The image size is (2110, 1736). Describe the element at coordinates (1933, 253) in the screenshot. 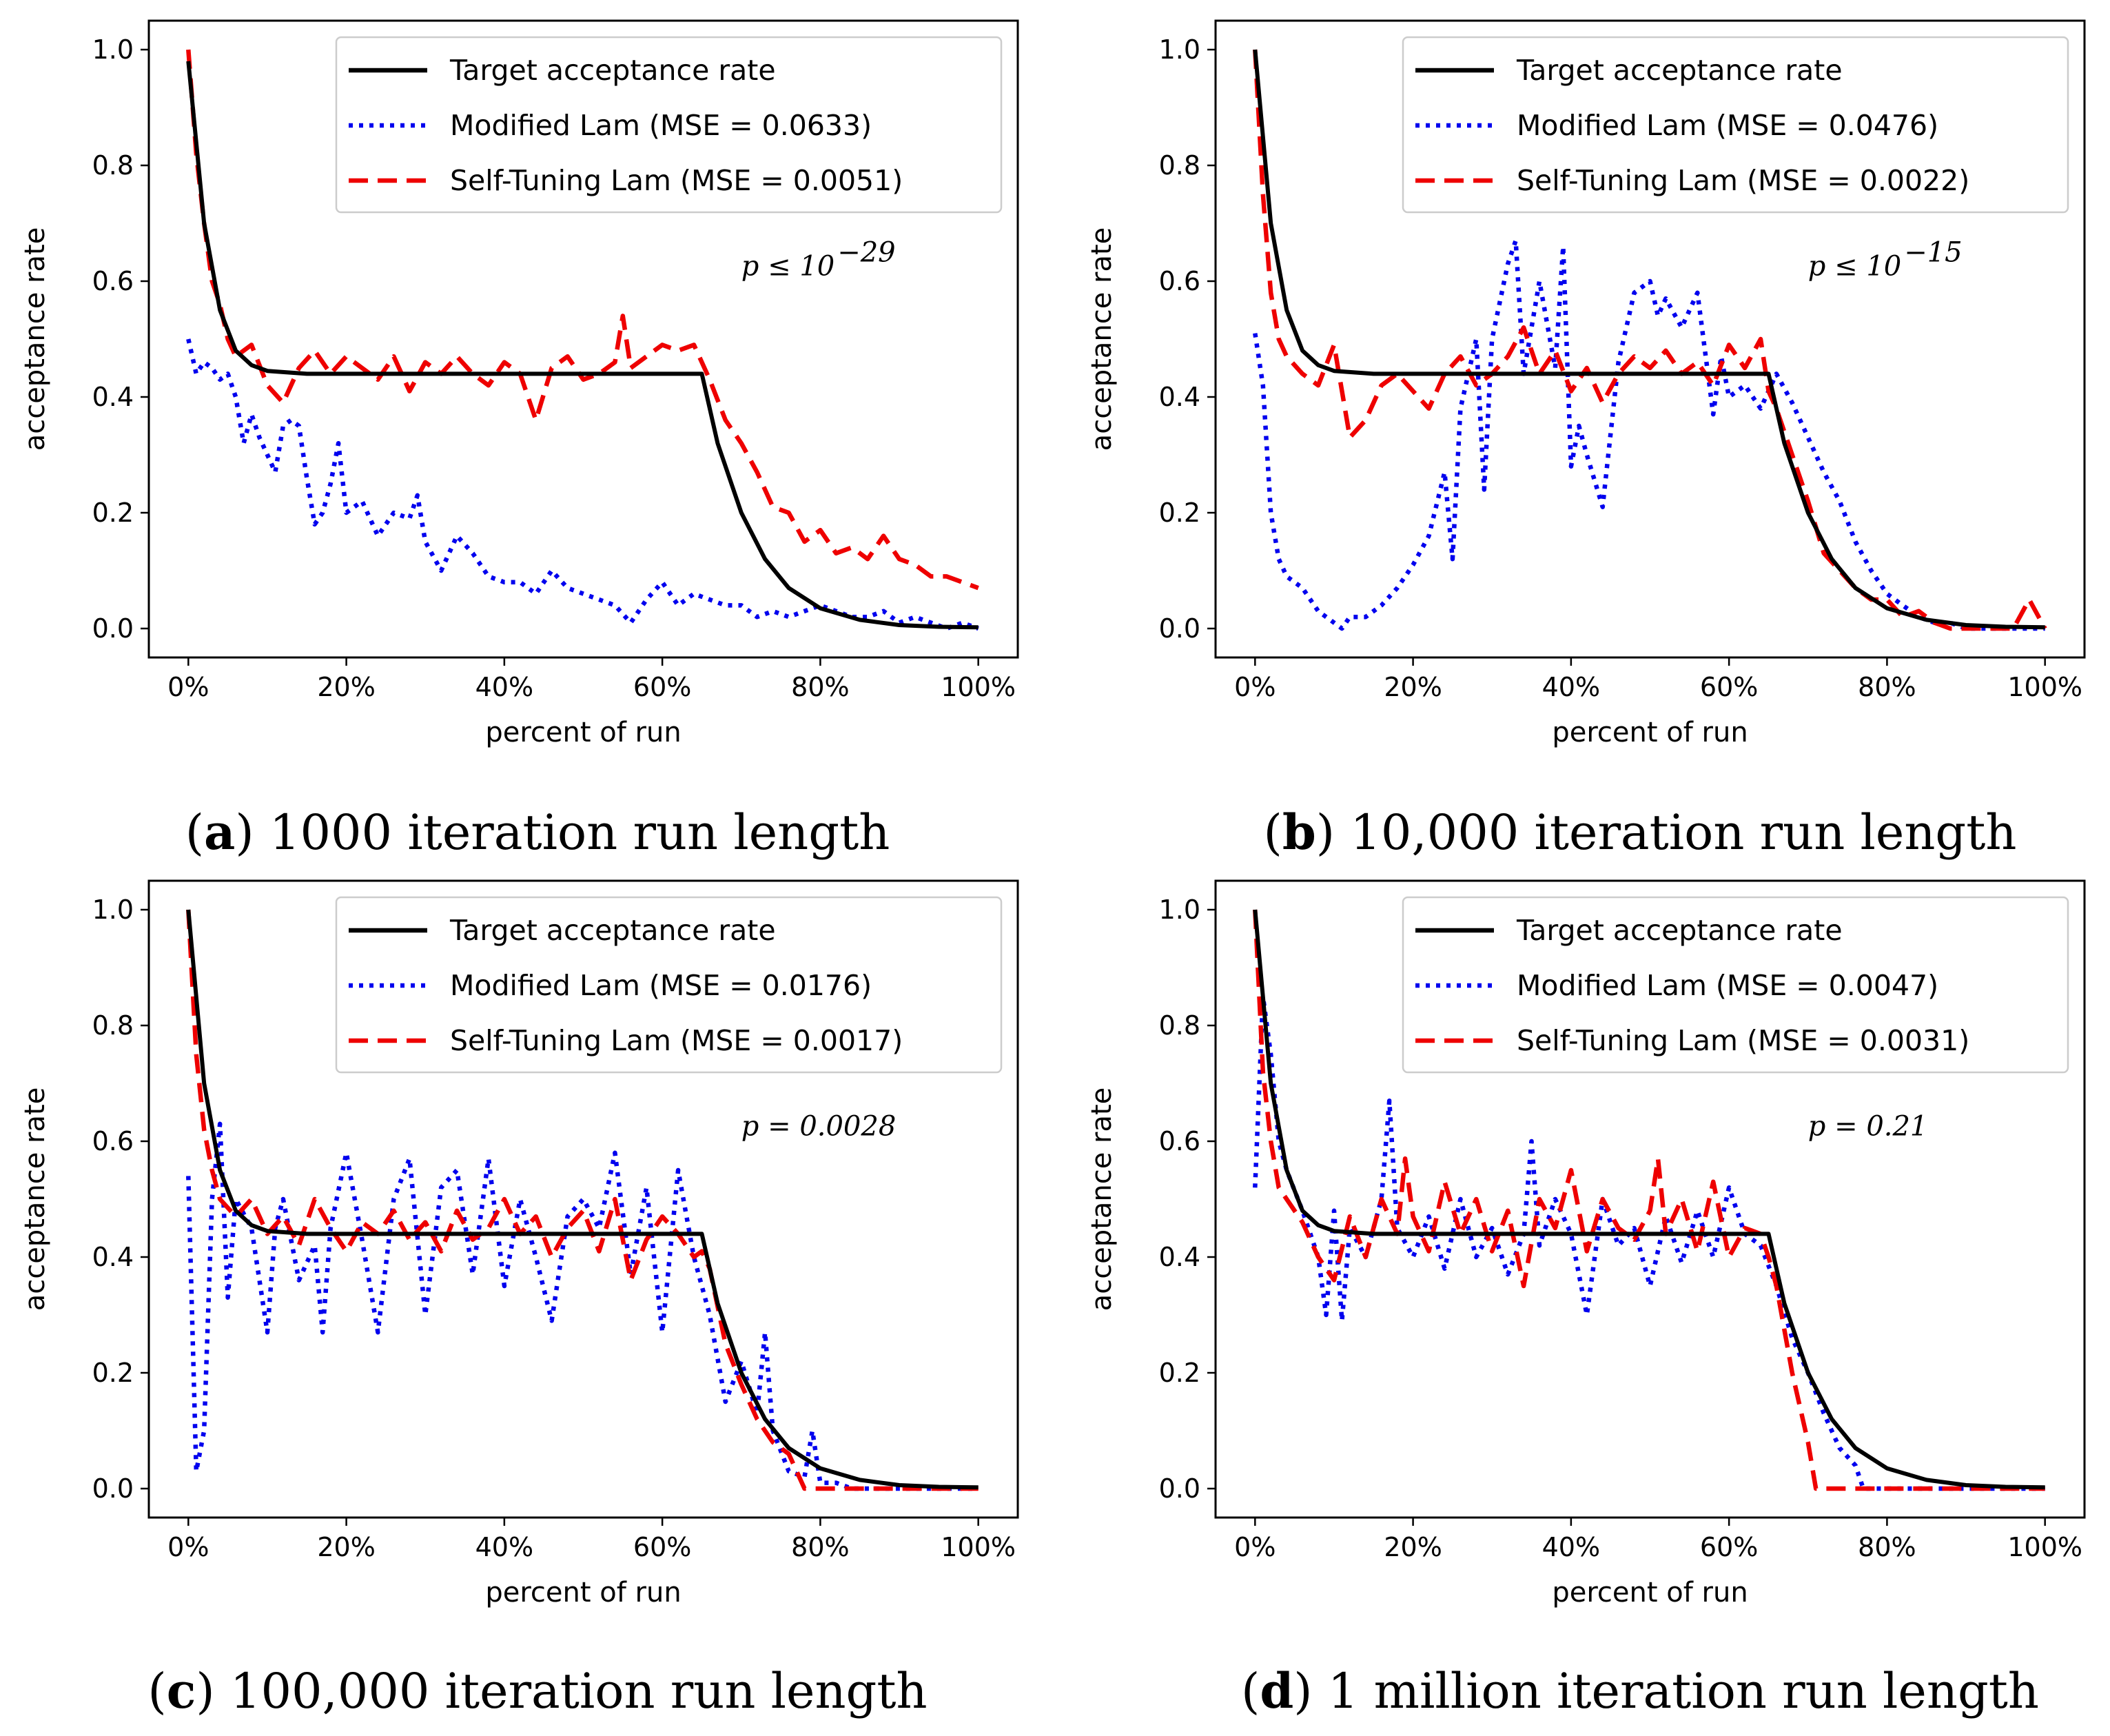

I see `p-value-exponent: −15` at that location.